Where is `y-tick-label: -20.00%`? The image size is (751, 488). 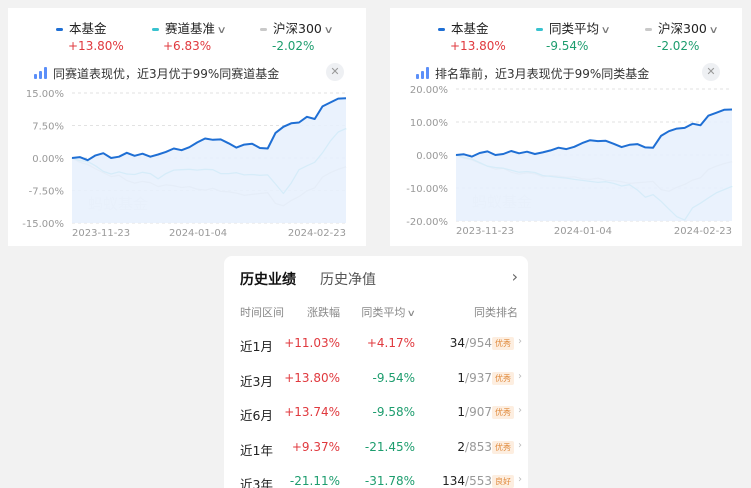 y-tick-label: -20.00% is located at coordinates (427, 222).